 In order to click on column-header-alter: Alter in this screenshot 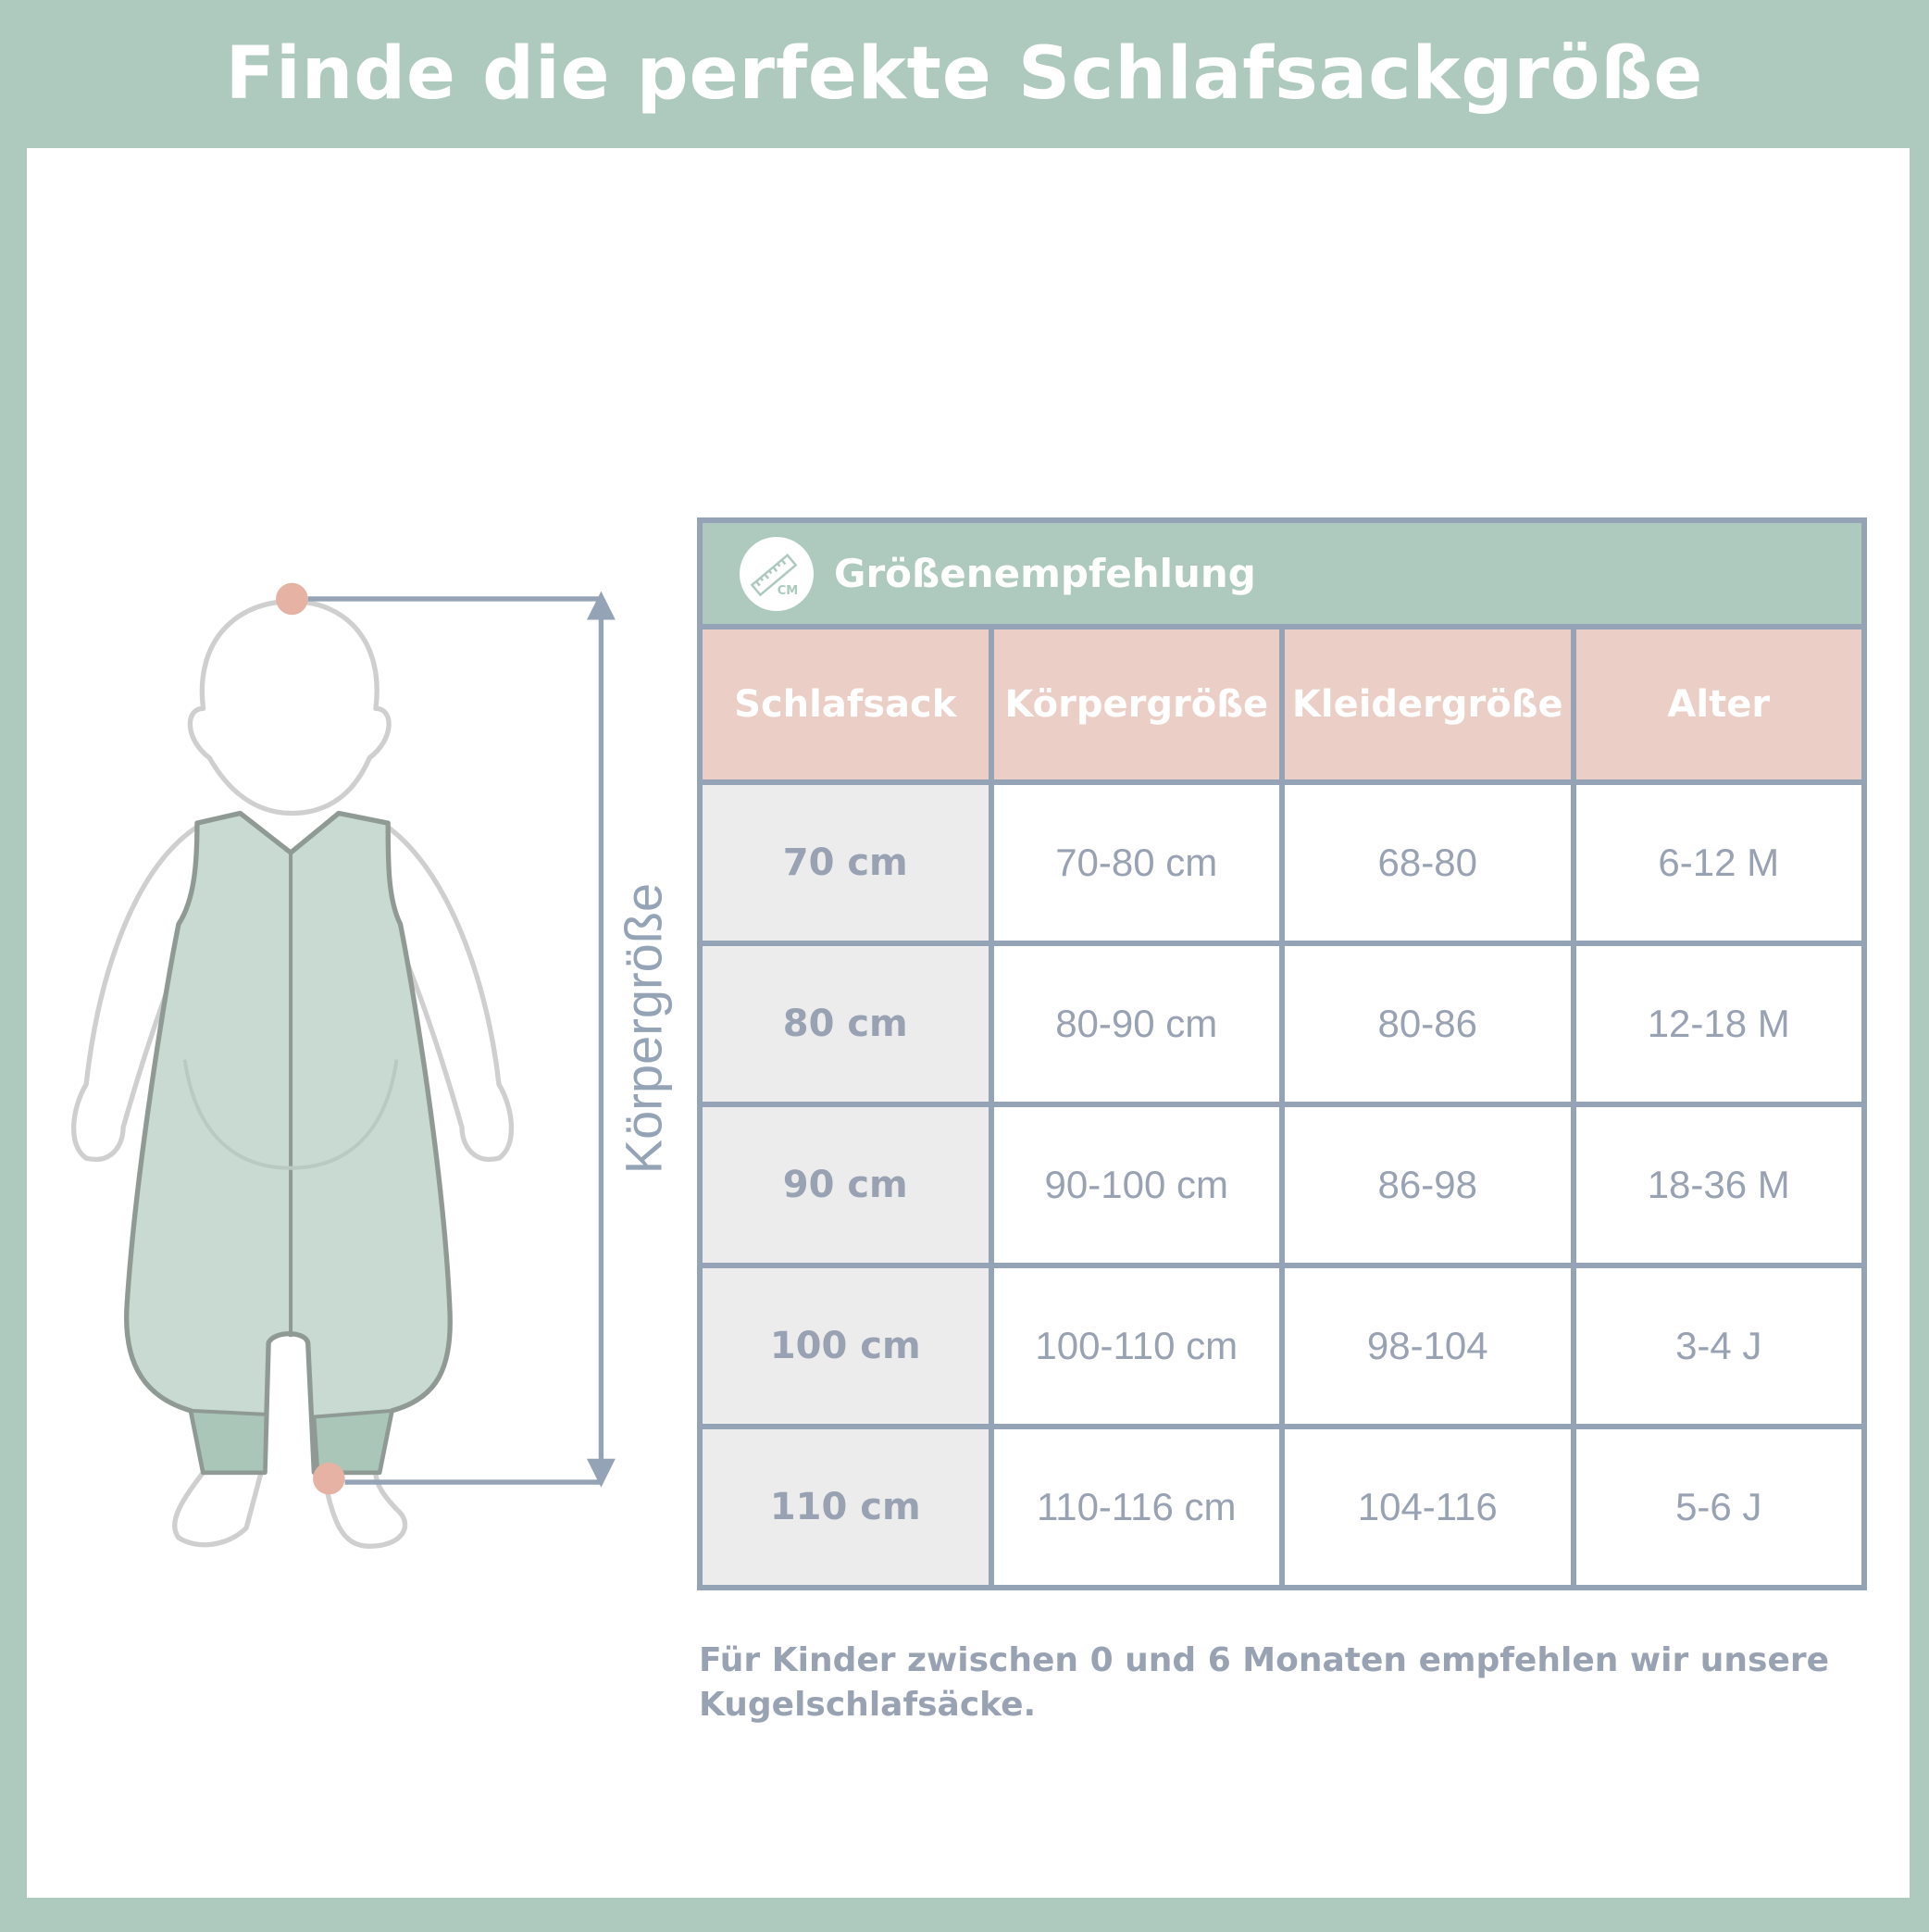, I will do `click(1718, 704)`.